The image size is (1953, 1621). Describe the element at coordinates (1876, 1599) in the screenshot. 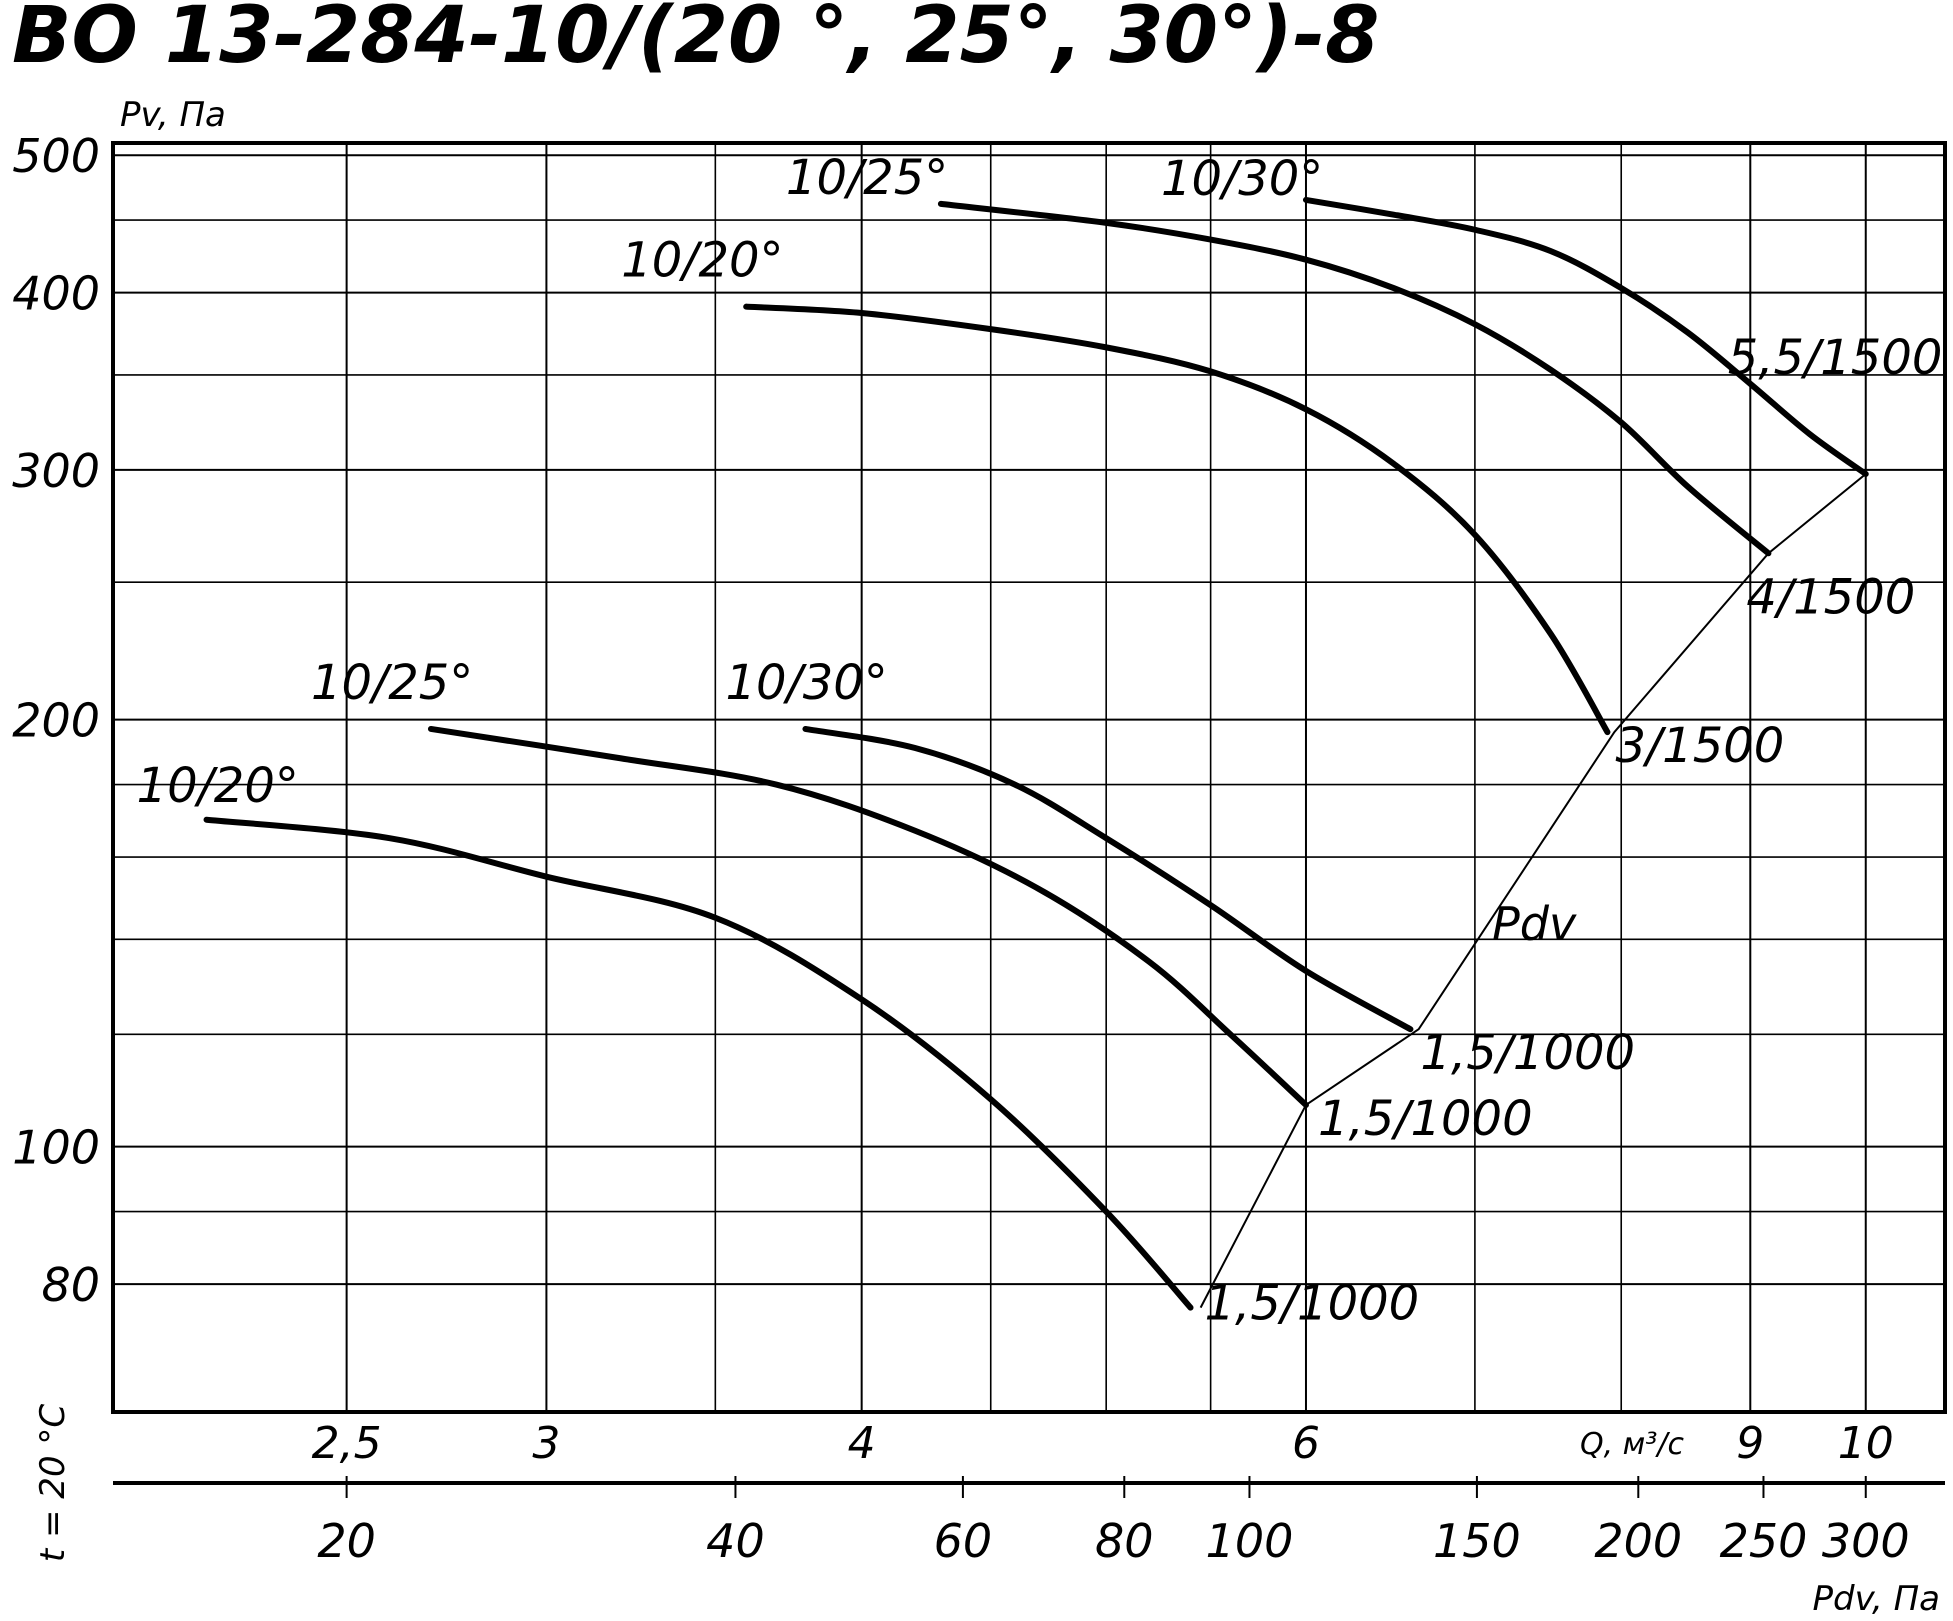

I see `pdv-axis-label: Pdv, Па` at that location.